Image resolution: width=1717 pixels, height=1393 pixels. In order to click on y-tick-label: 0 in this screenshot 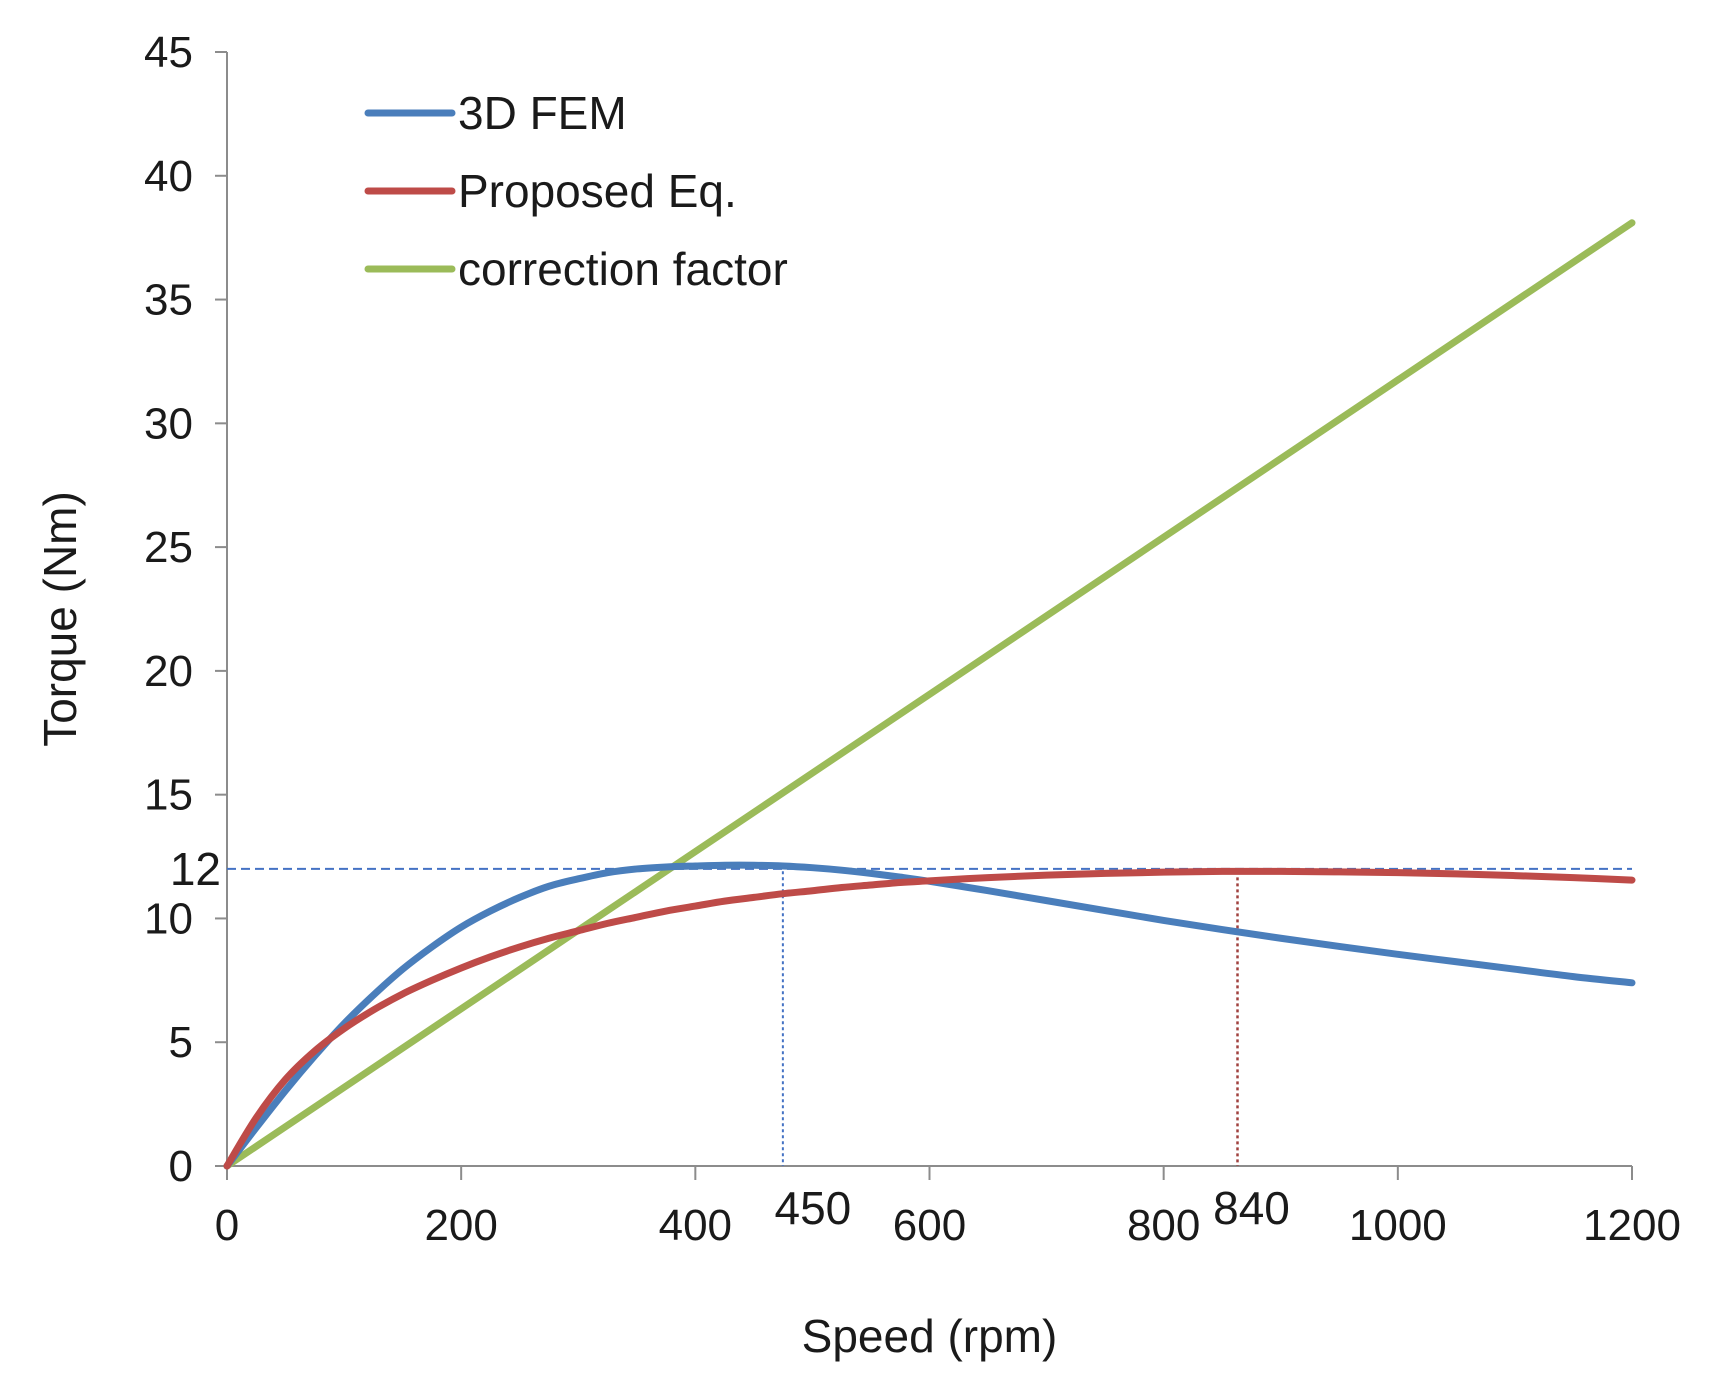, I will do `click(181, 1166)`.